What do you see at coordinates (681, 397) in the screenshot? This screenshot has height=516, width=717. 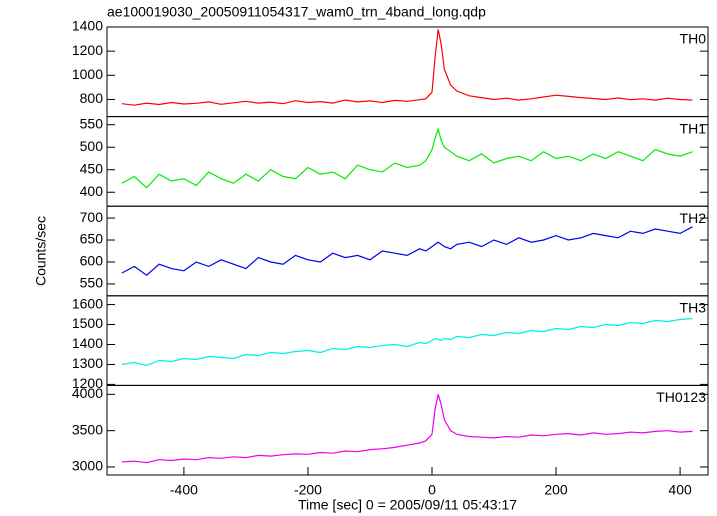 I see `panel-label: TH0123` at bounding box center [681, 397].